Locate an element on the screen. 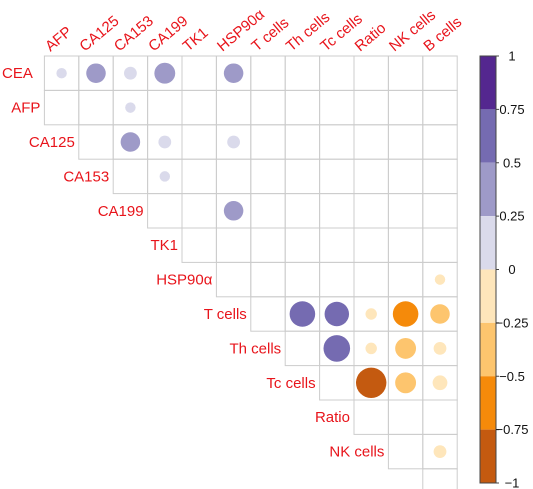  corr-circle-th-cells-nk-cells is located at coordinates (406, 348).